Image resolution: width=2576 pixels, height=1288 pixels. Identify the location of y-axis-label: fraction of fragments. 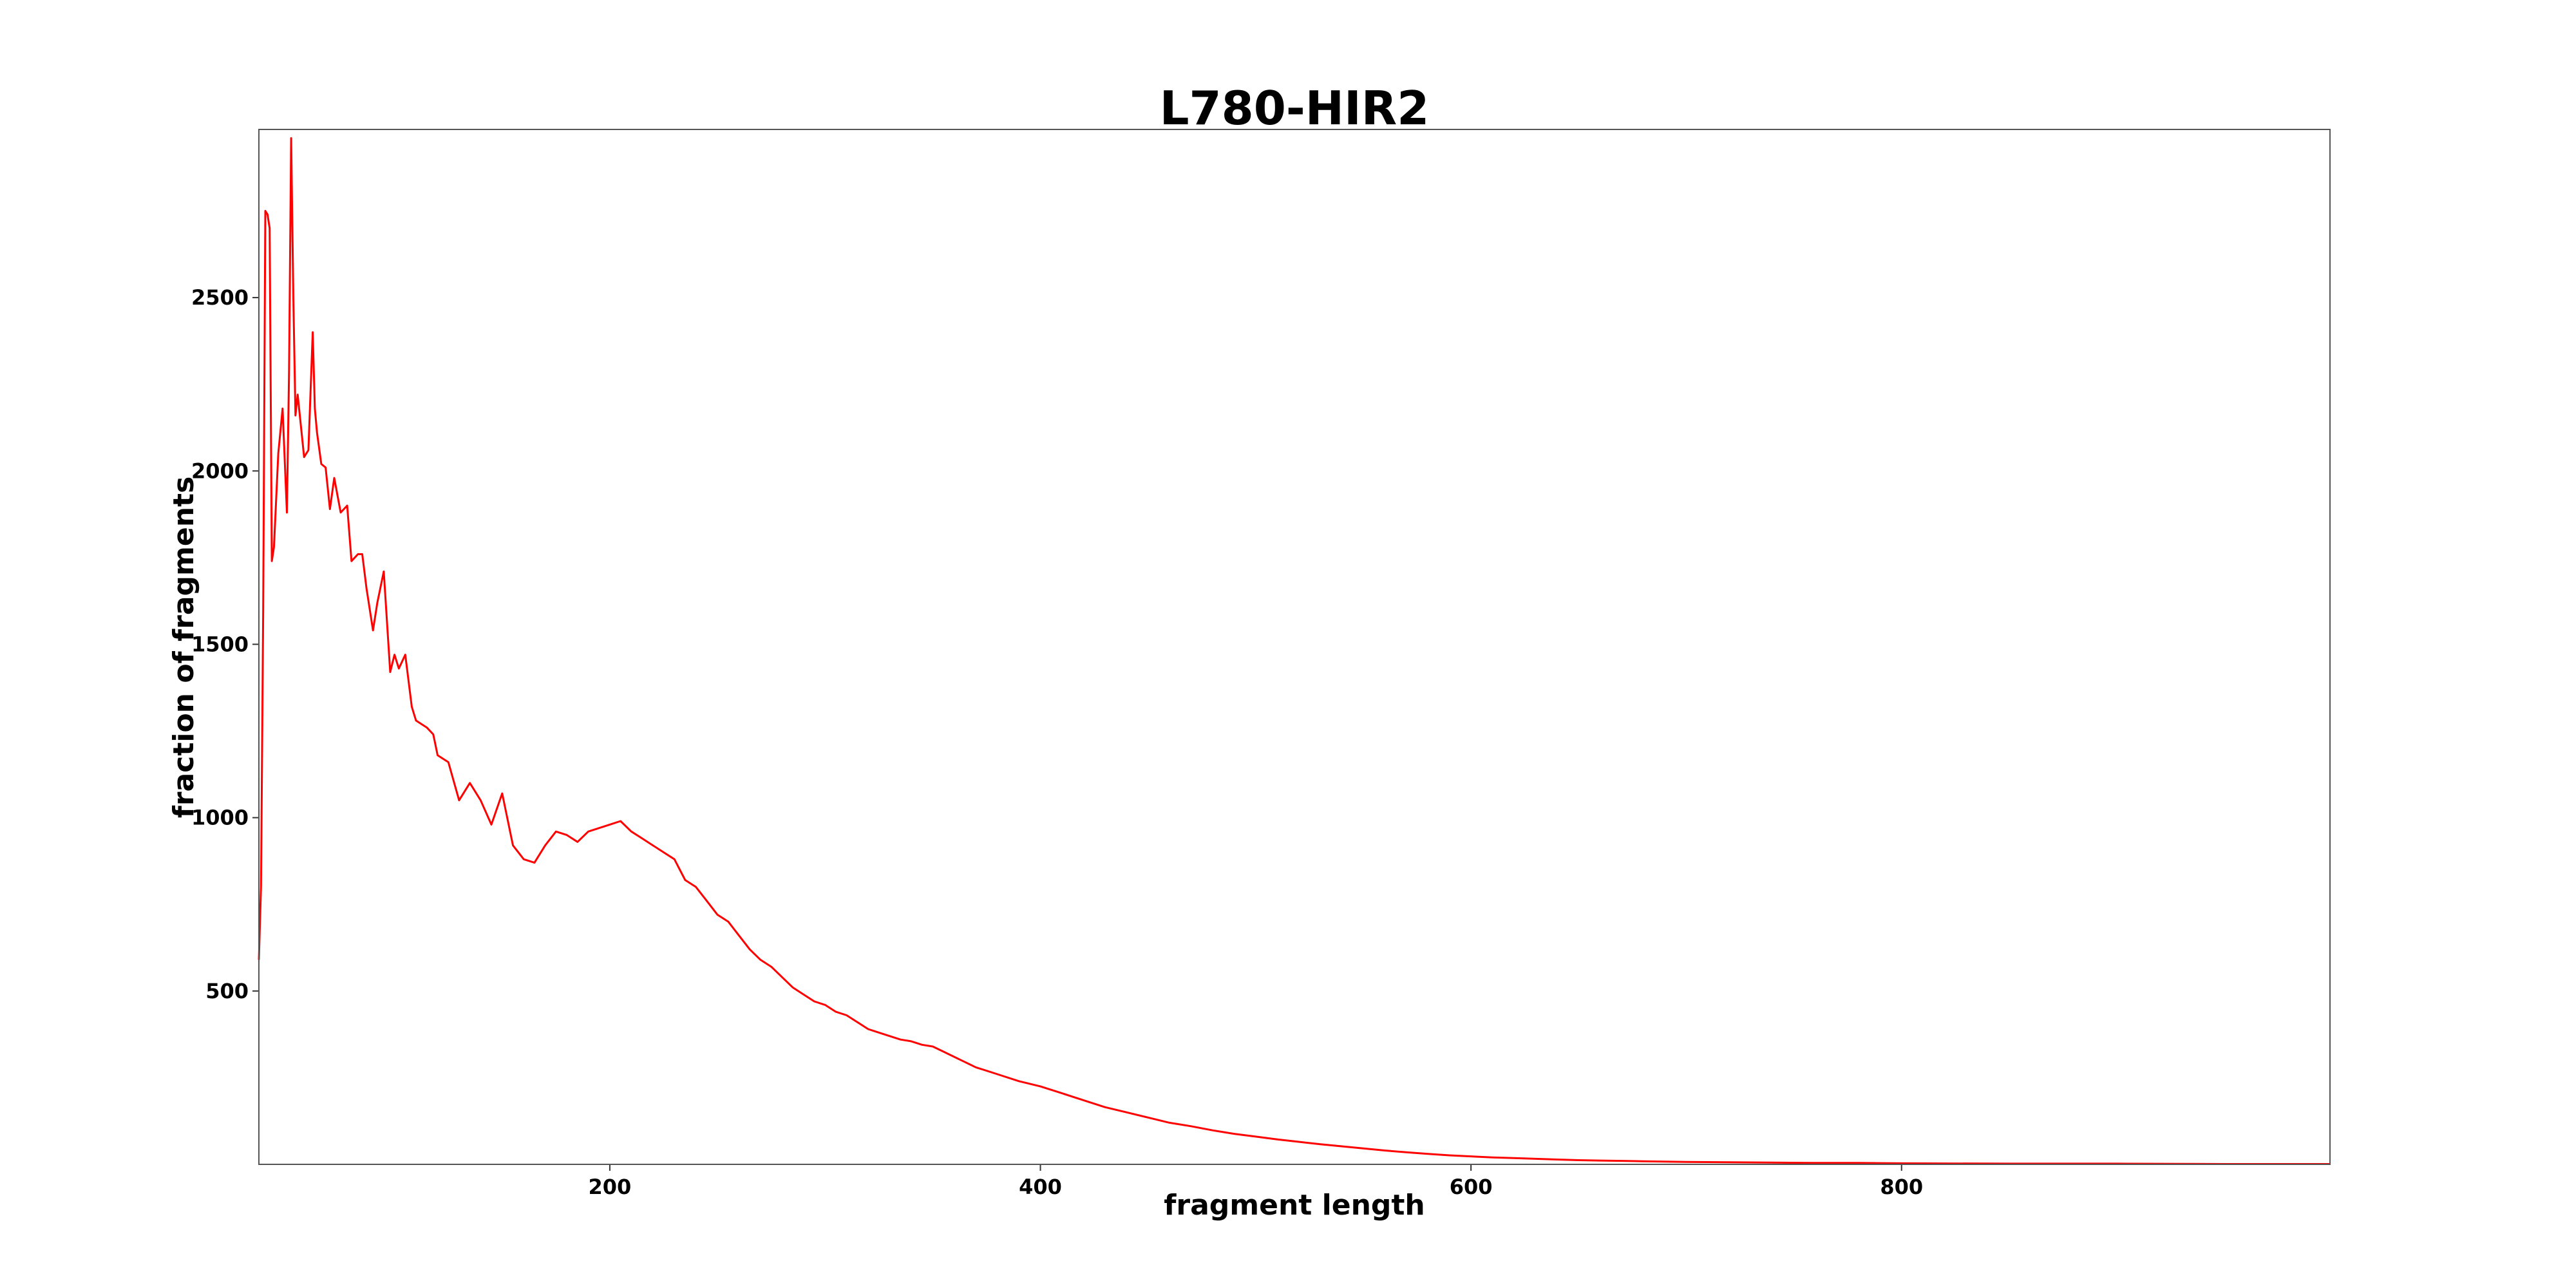
(183, 648).